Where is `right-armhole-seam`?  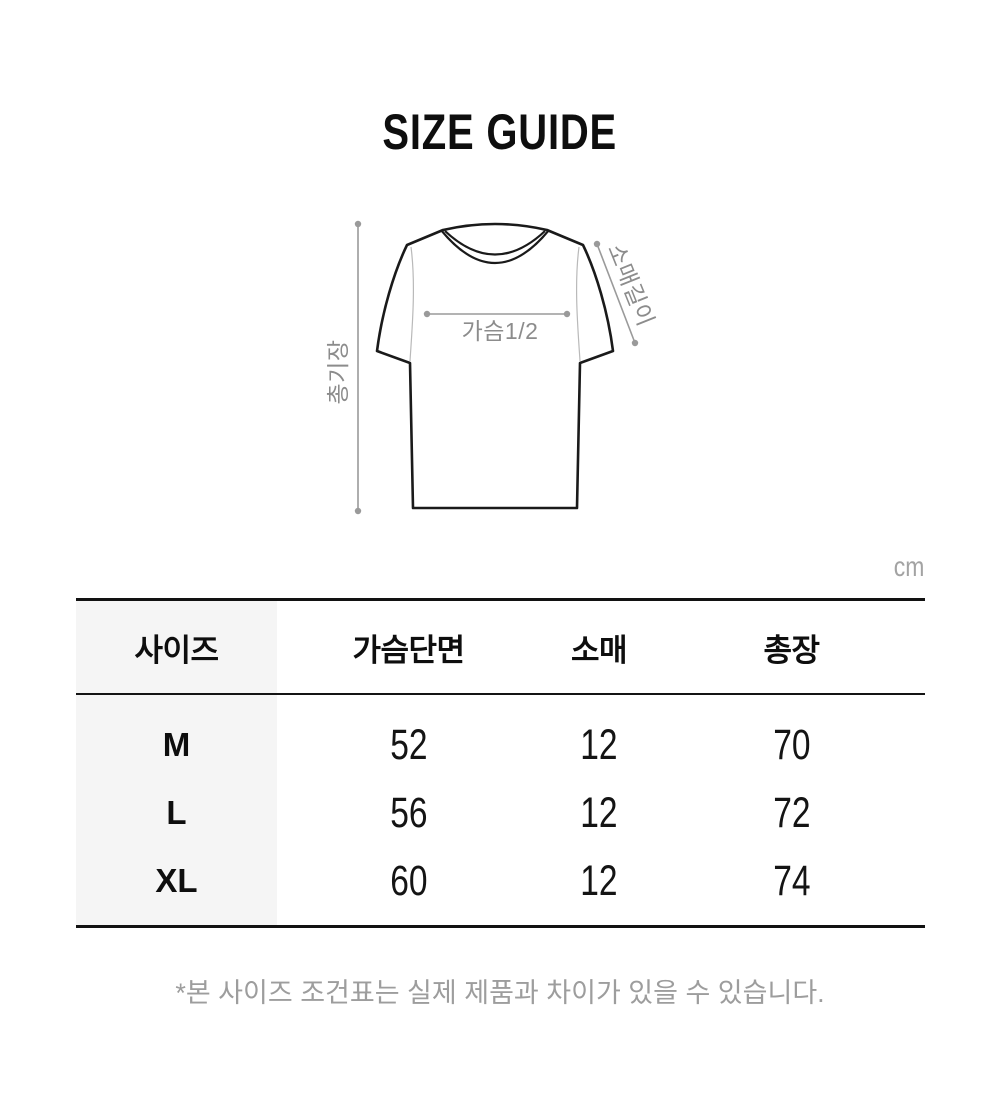 right-armhole-seam is located at coordinates (578, 304).